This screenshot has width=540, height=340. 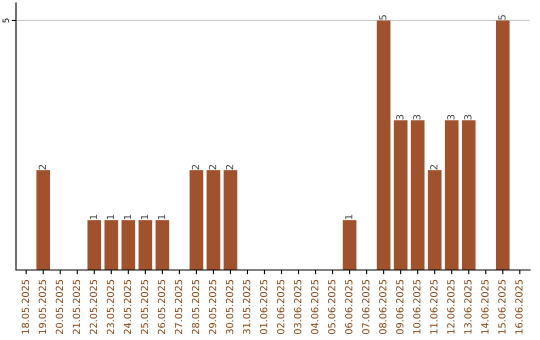 What do you see at coordinates (26, 307) in the screenshot?
I see `x-tick-label: 18.05.2025` at bounding box center [26, 307].